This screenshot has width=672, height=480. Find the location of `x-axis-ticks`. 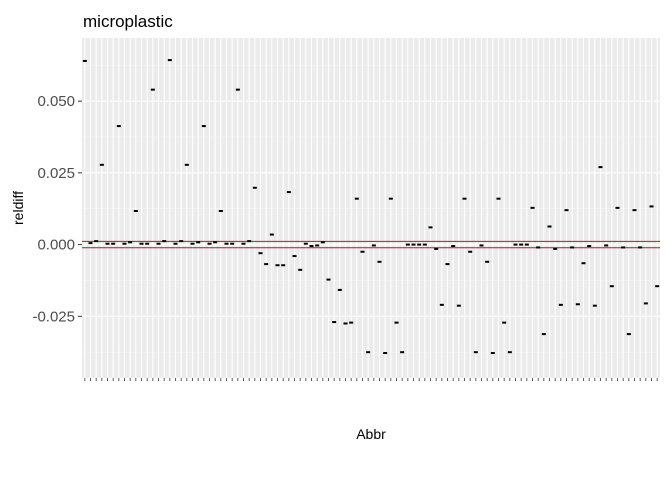

x-axis-ticks is located at coordinates (371, 379).